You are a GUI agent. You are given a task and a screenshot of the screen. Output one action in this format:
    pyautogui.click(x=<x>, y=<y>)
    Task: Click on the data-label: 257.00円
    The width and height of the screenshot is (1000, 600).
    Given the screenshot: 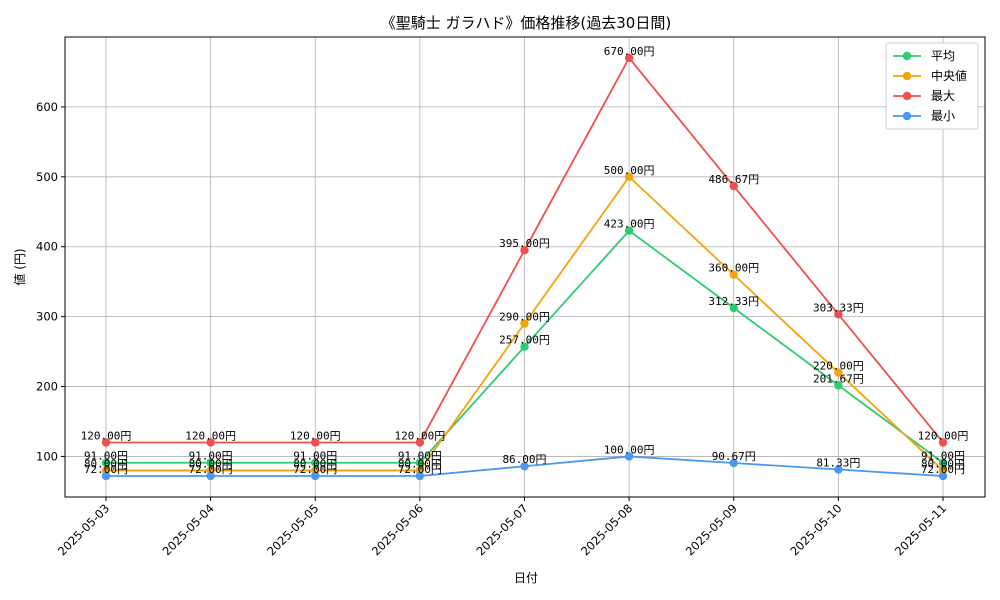 What is the action you would take?
    pyautogui.click(x=524, y=340)
    